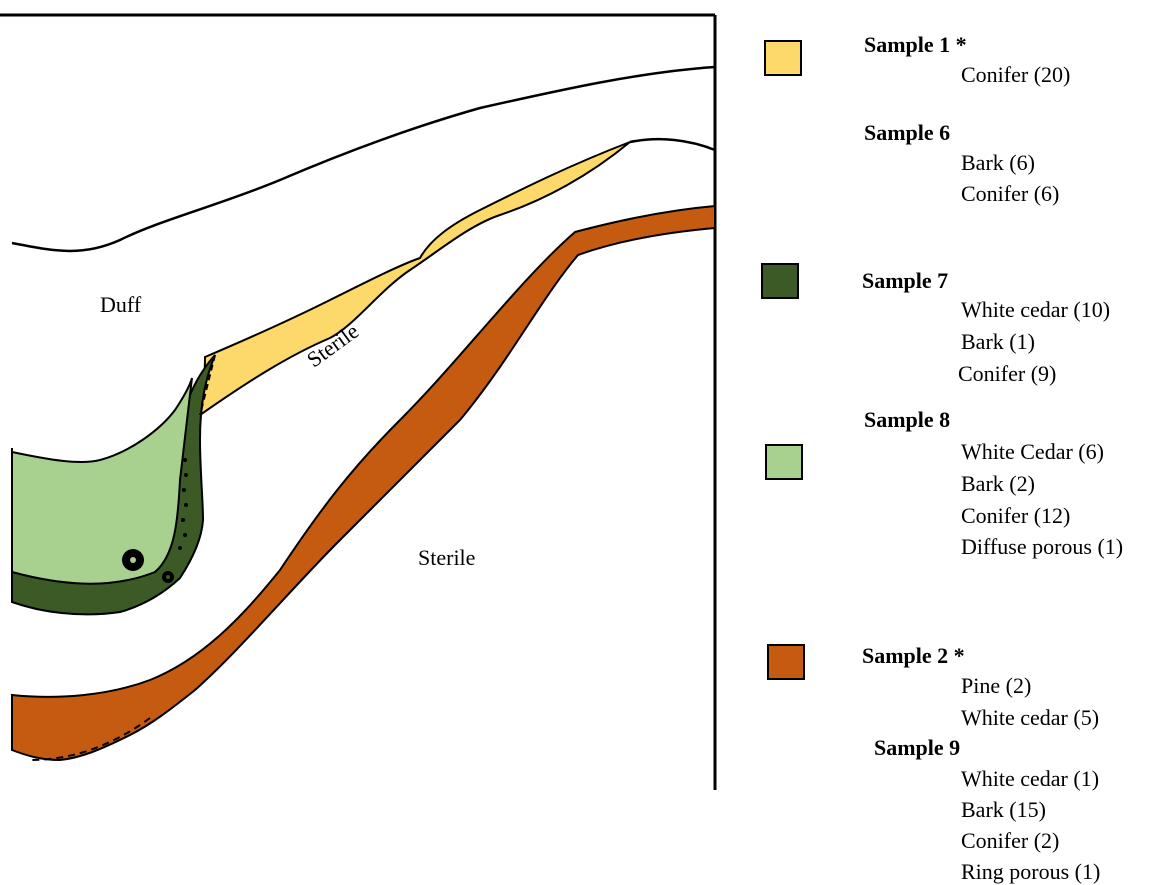 The image size is (1160, 885). Describe the element at coordinates (907, 419) in the screenshot. I see `sample-title: Sample 8` at that location.